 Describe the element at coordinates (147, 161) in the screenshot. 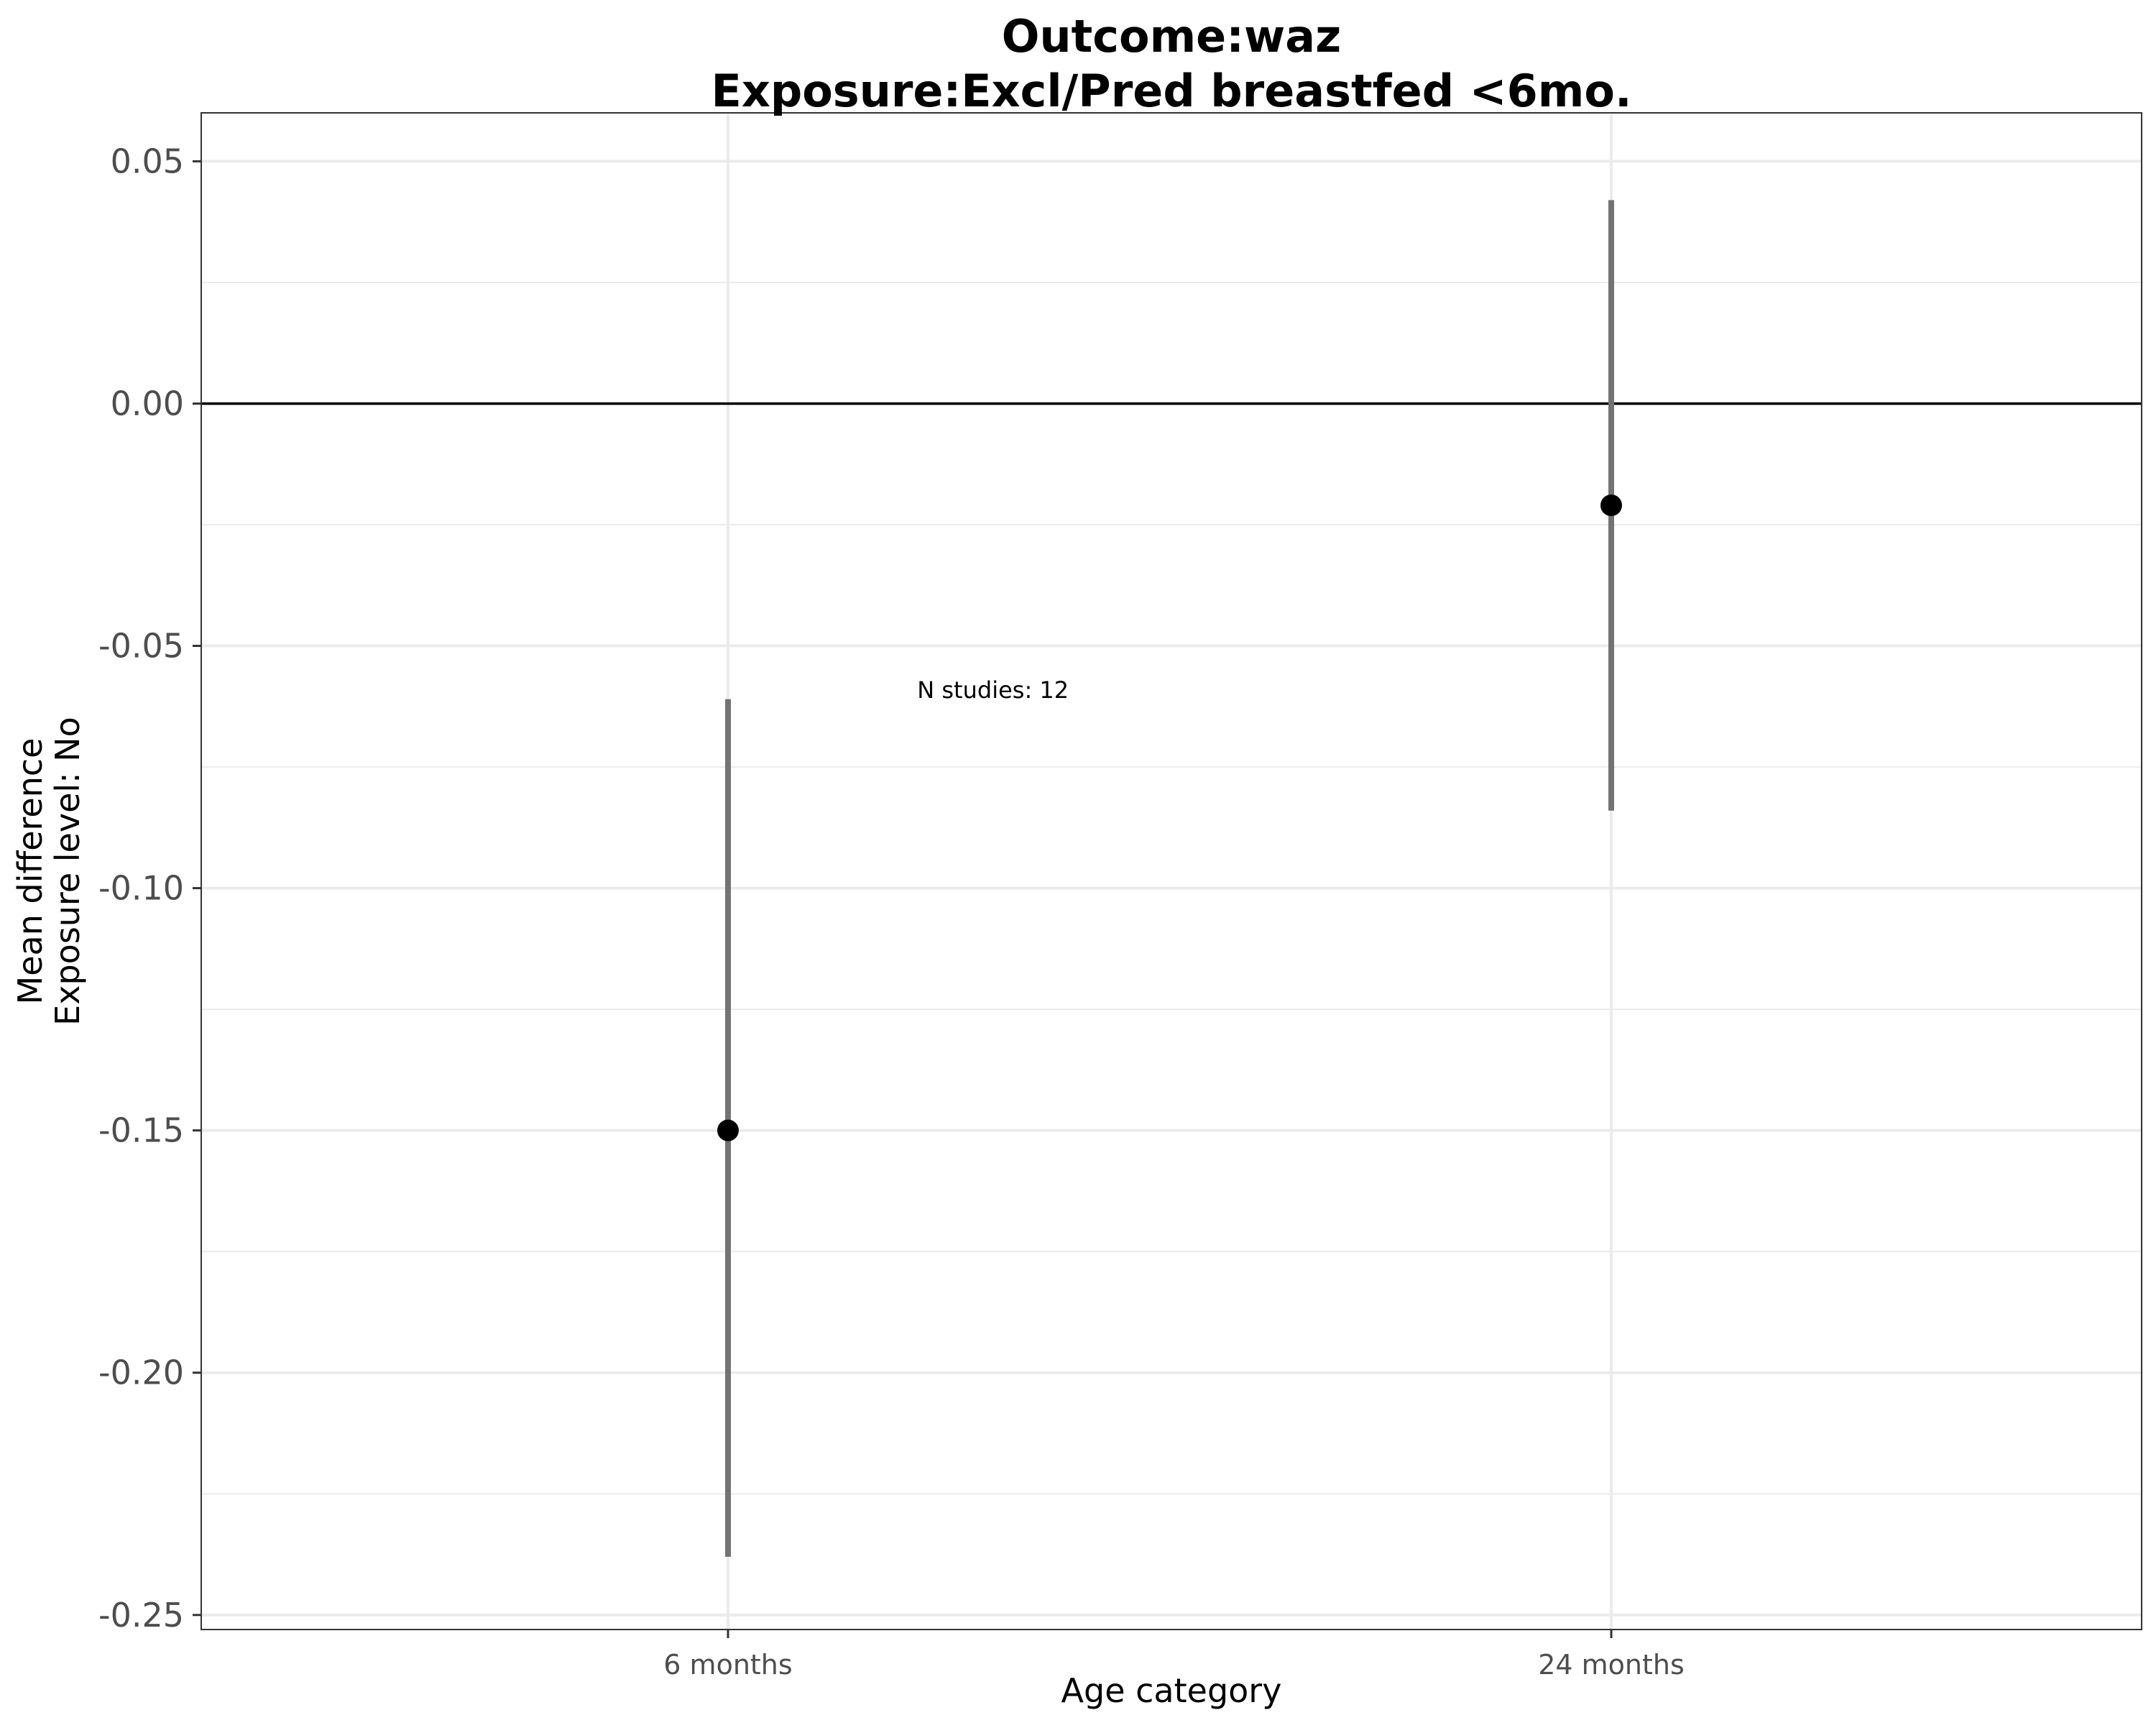

I see `y-tick-label: 0.05` at that location.